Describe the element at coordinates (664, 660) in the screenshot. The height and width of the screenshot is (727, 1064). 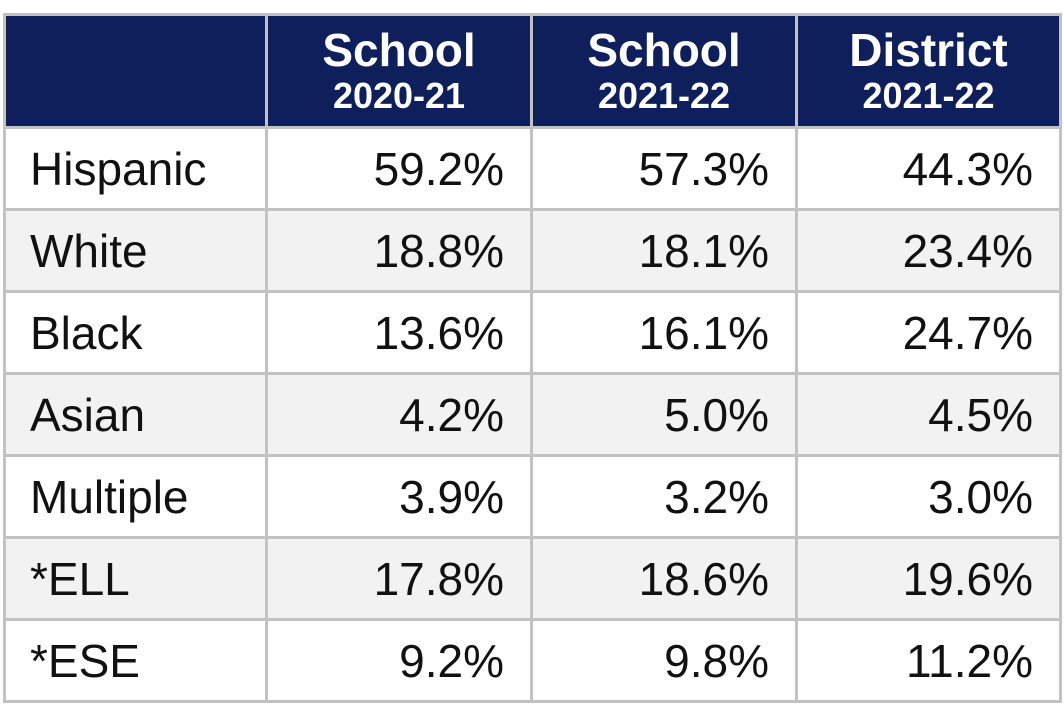
I see `value-cell: 9.8%` at that location.